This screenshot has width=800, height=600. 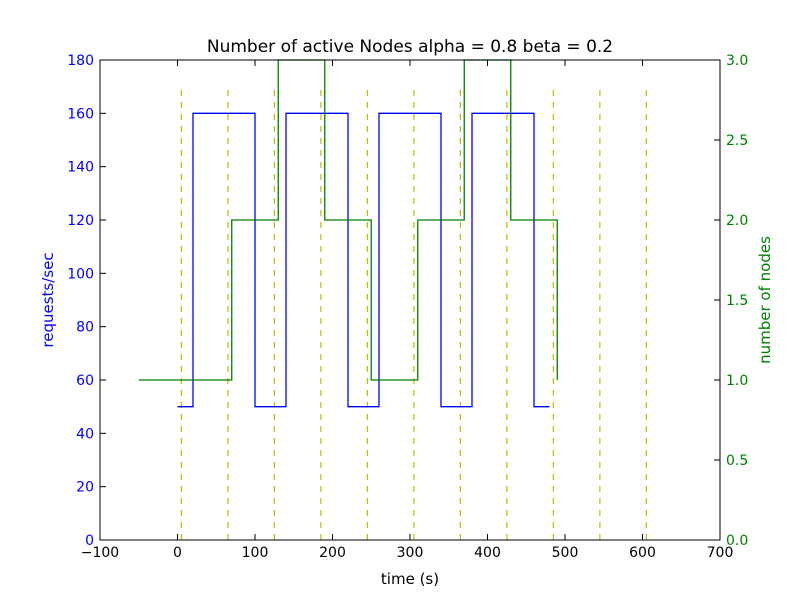 I want to click on y-left-tick-label: 100, so click(x=80, y=274).